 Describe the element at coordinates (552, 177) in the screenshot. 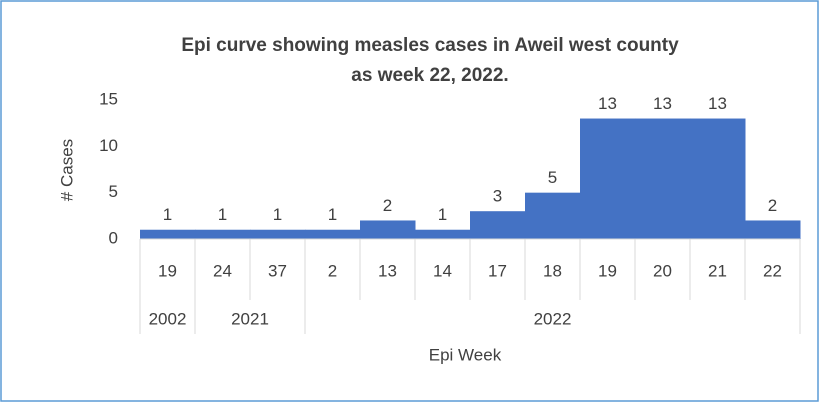

I see `data-label: 5` at that location.